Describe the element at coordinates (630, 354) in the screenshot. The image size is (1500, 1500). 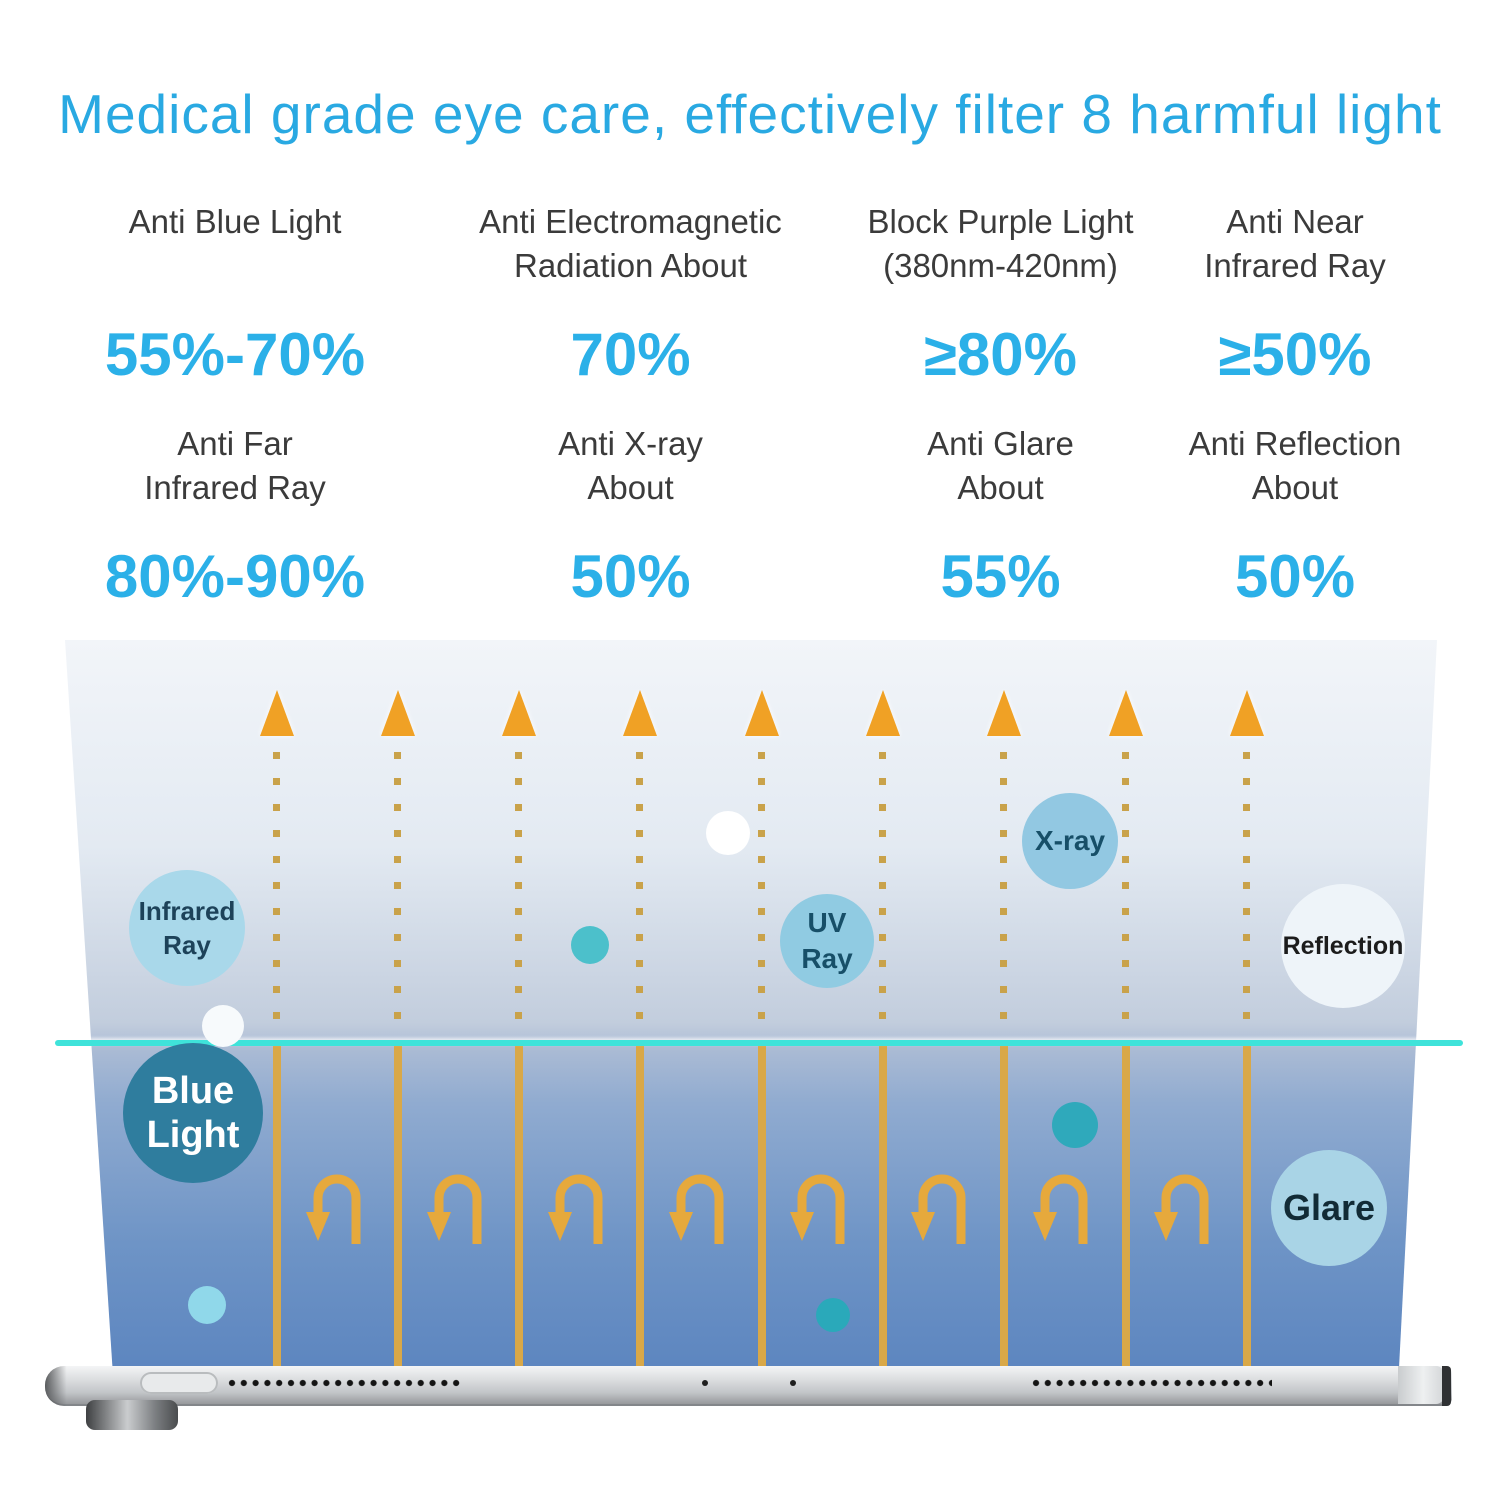
I see `feature-value: 70%` at that location.